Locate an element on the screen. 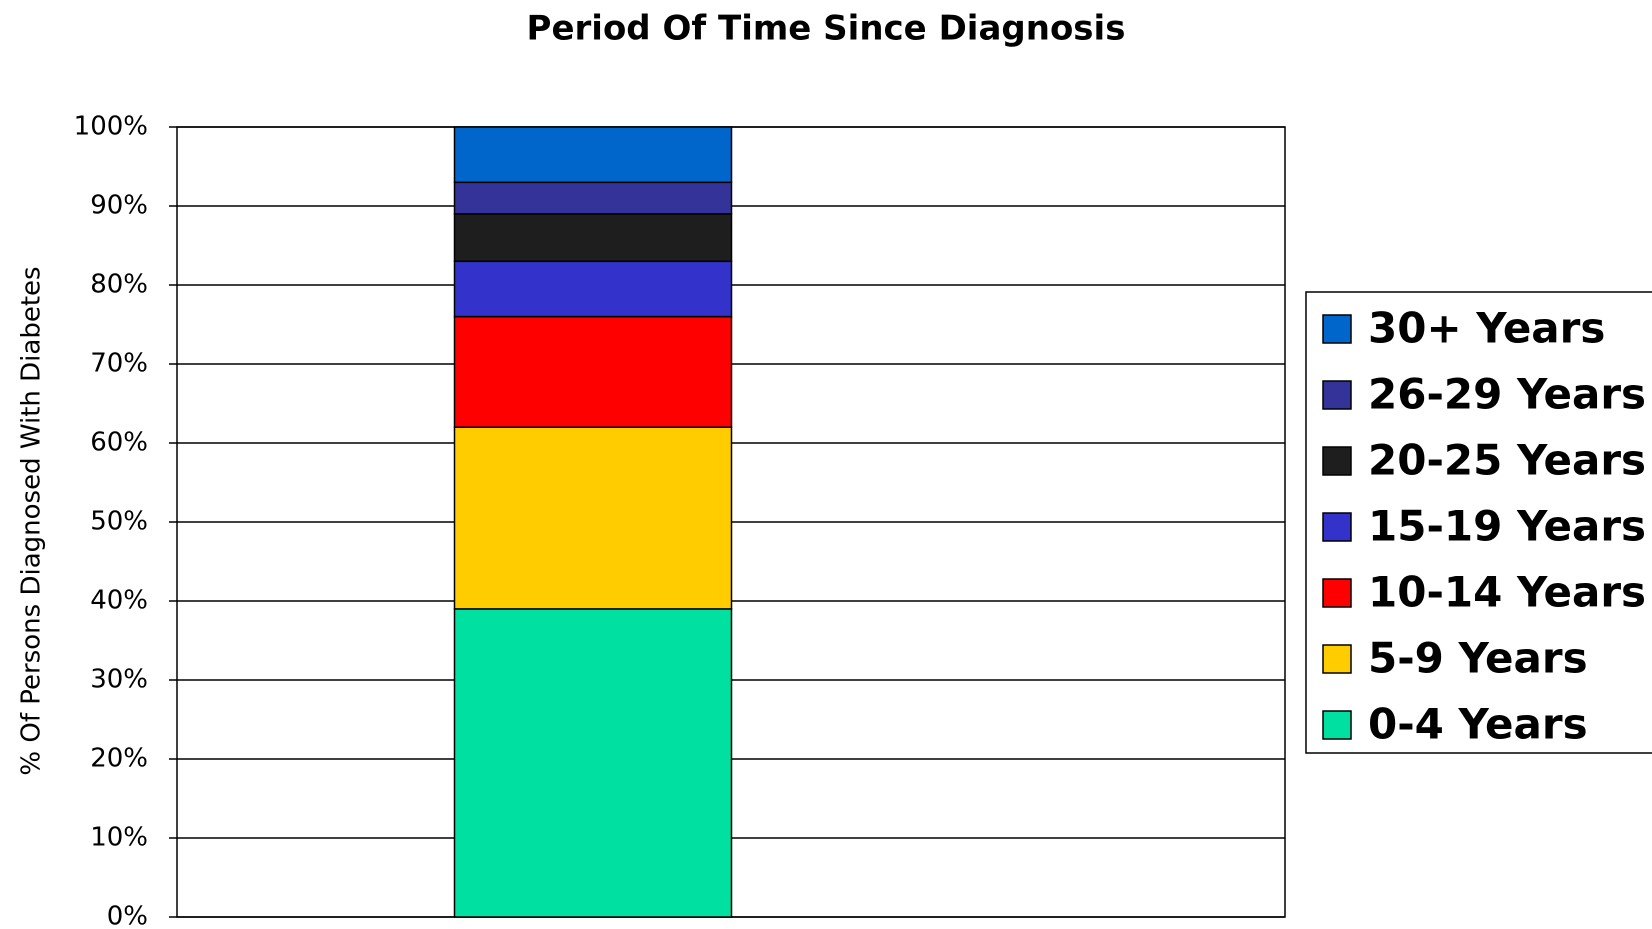 The height and width of the screenshot is (929, 1652). y-tick-label: 60% is located at coordinates (119, 443).